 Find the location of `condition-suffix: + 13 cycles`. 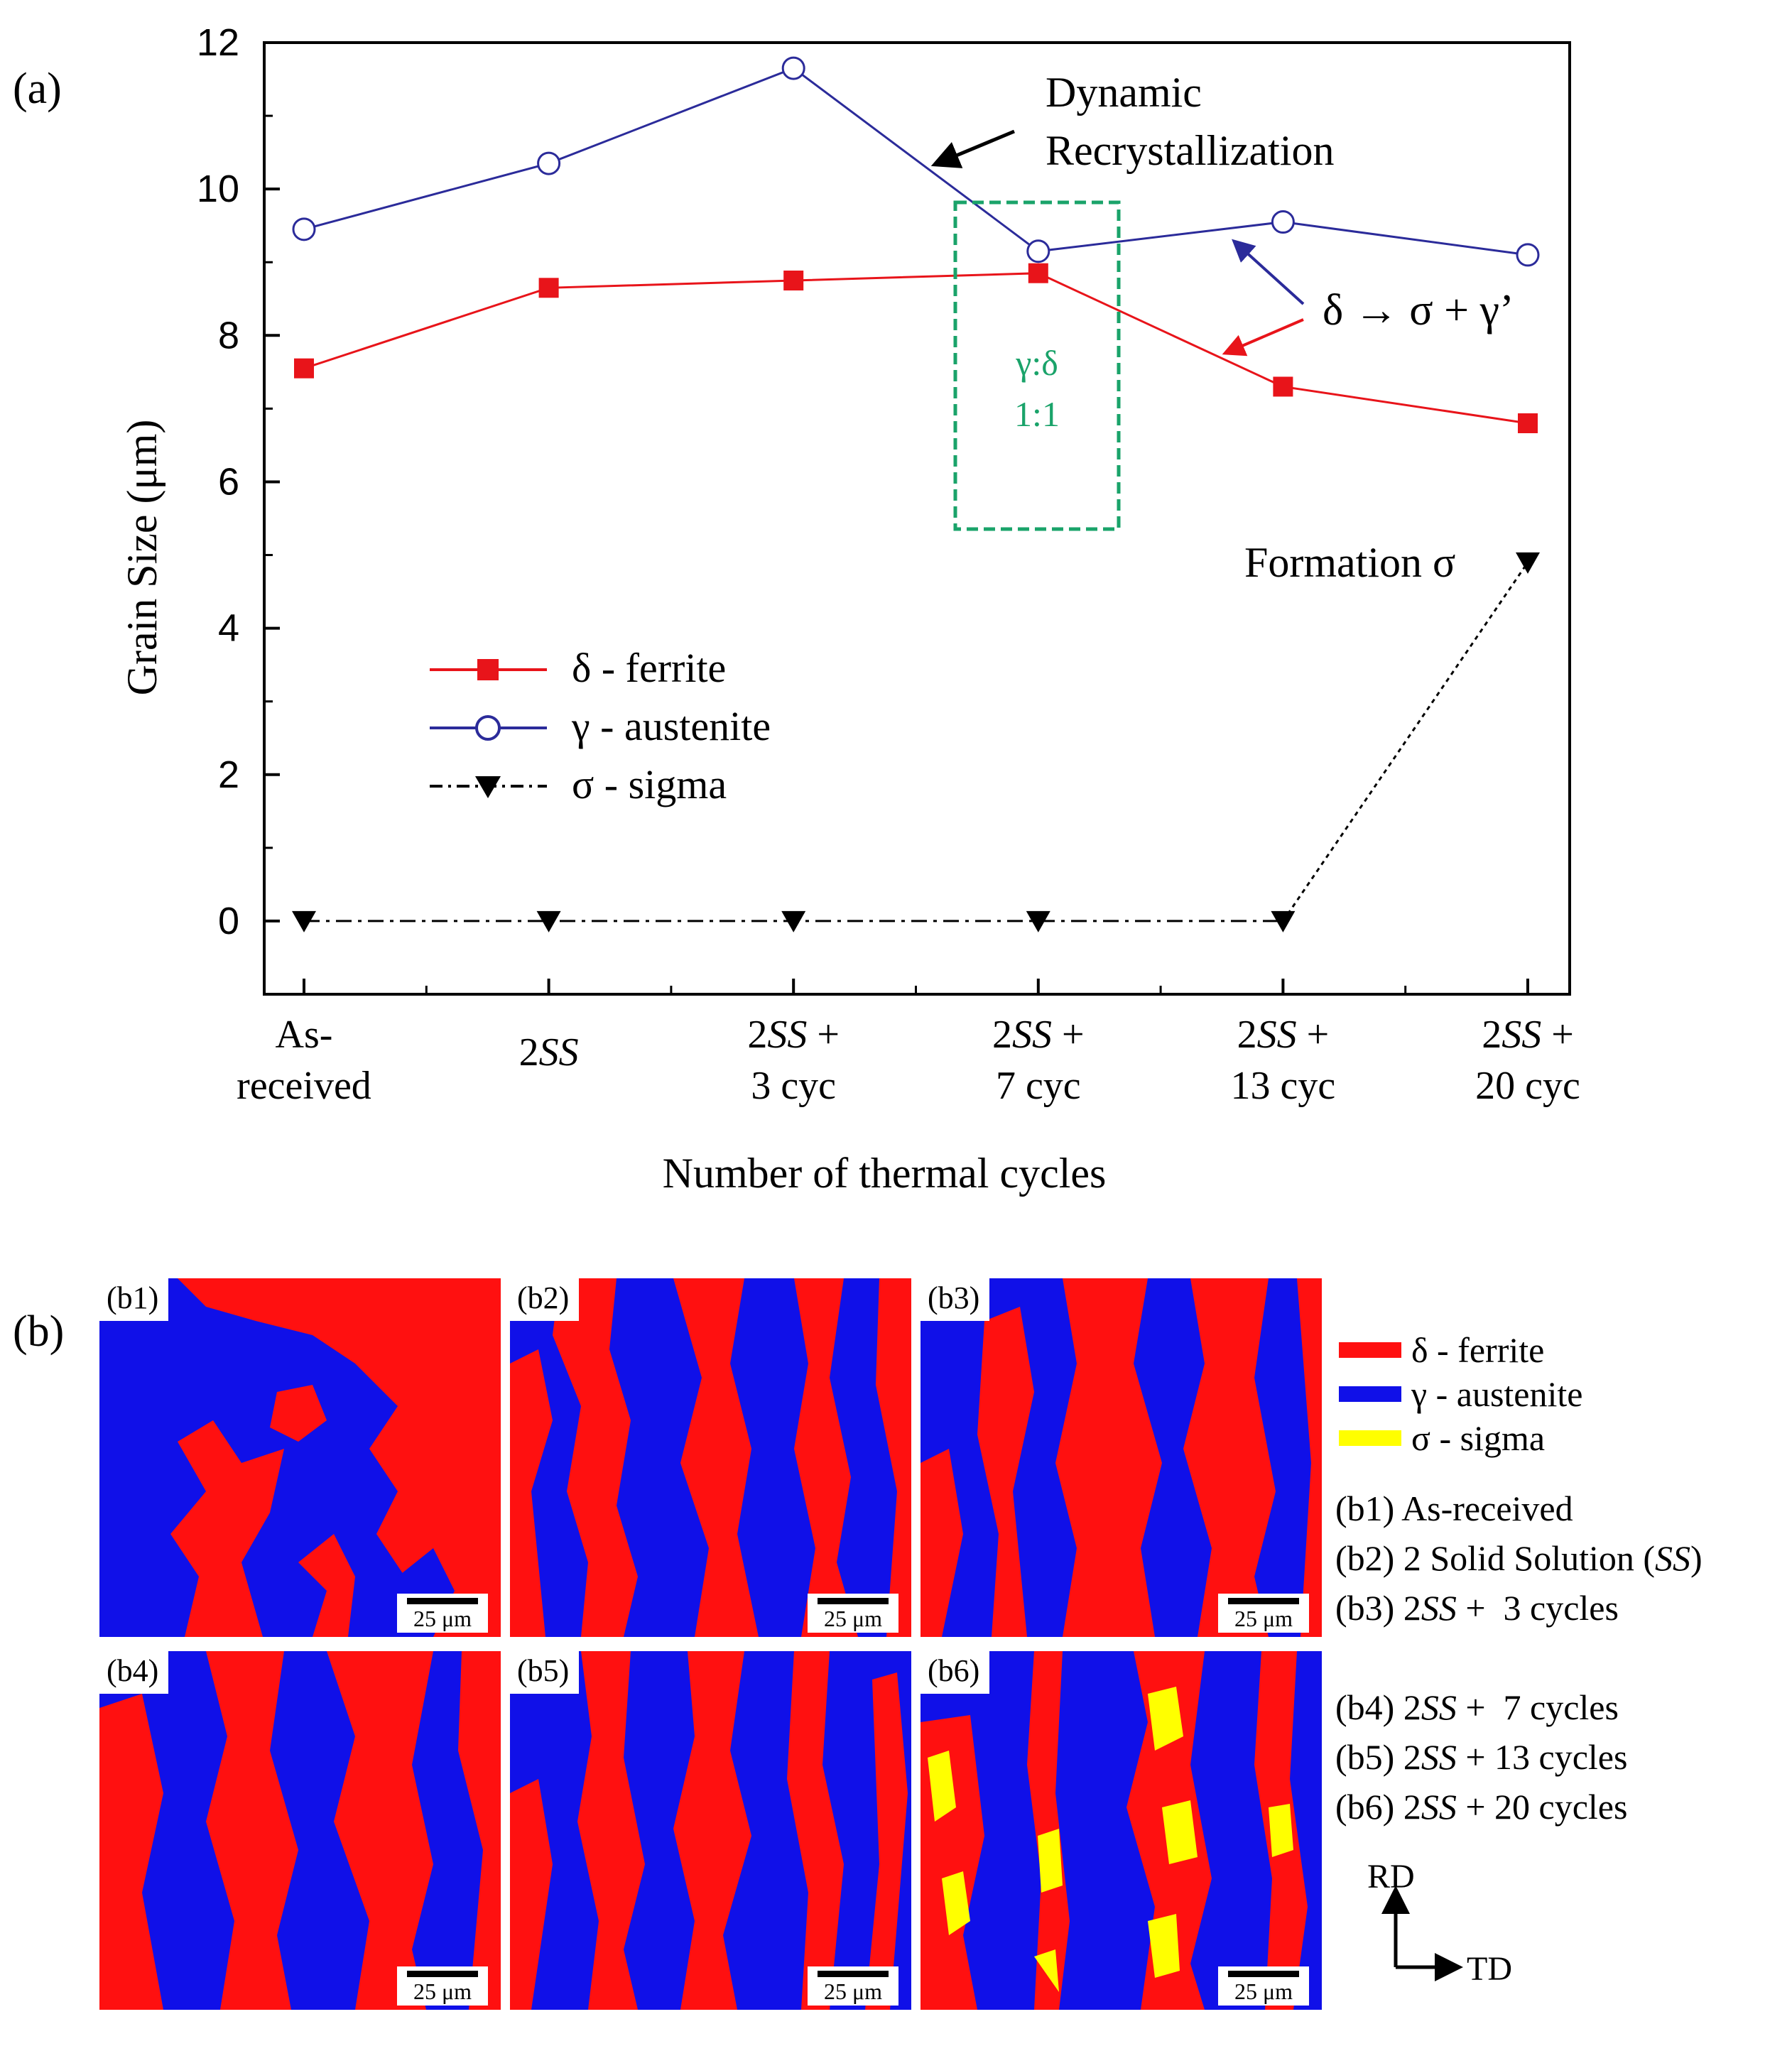

condition-suffix: + 13 cycles is located at coordinates (1542, 1757).